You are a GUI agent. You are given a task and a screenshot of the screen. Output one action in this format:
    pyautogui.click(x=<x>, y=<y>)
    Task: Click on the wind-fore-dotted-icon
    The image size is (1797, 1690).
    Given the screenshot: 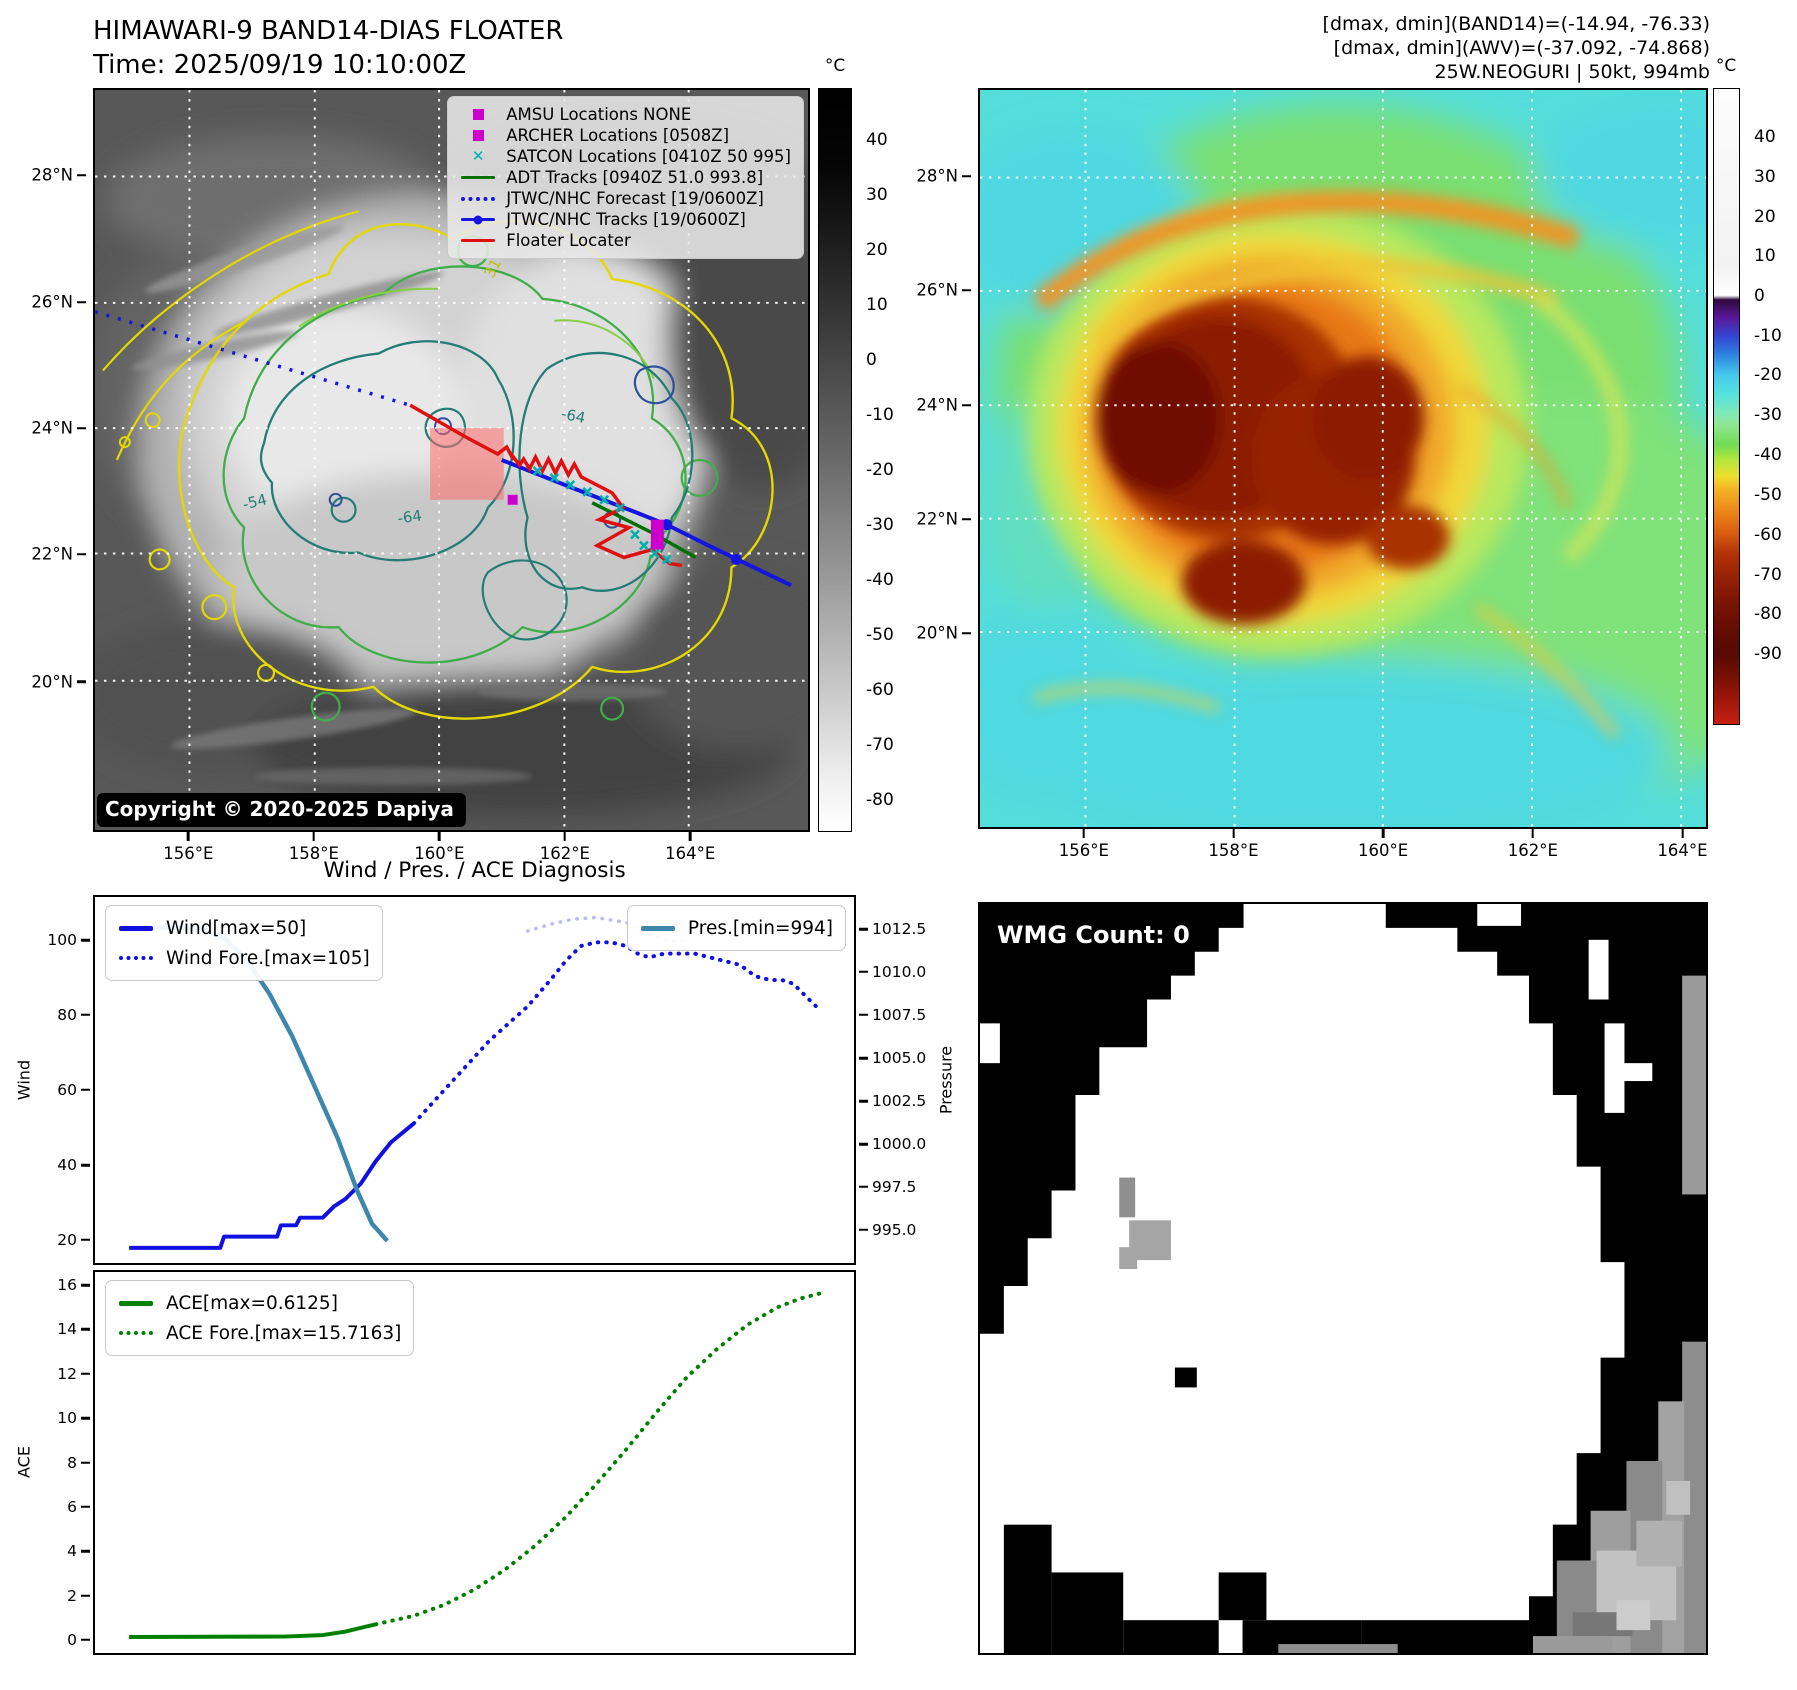 What is the action you would take?
    pyautogui.click(x=136, y=958)
    